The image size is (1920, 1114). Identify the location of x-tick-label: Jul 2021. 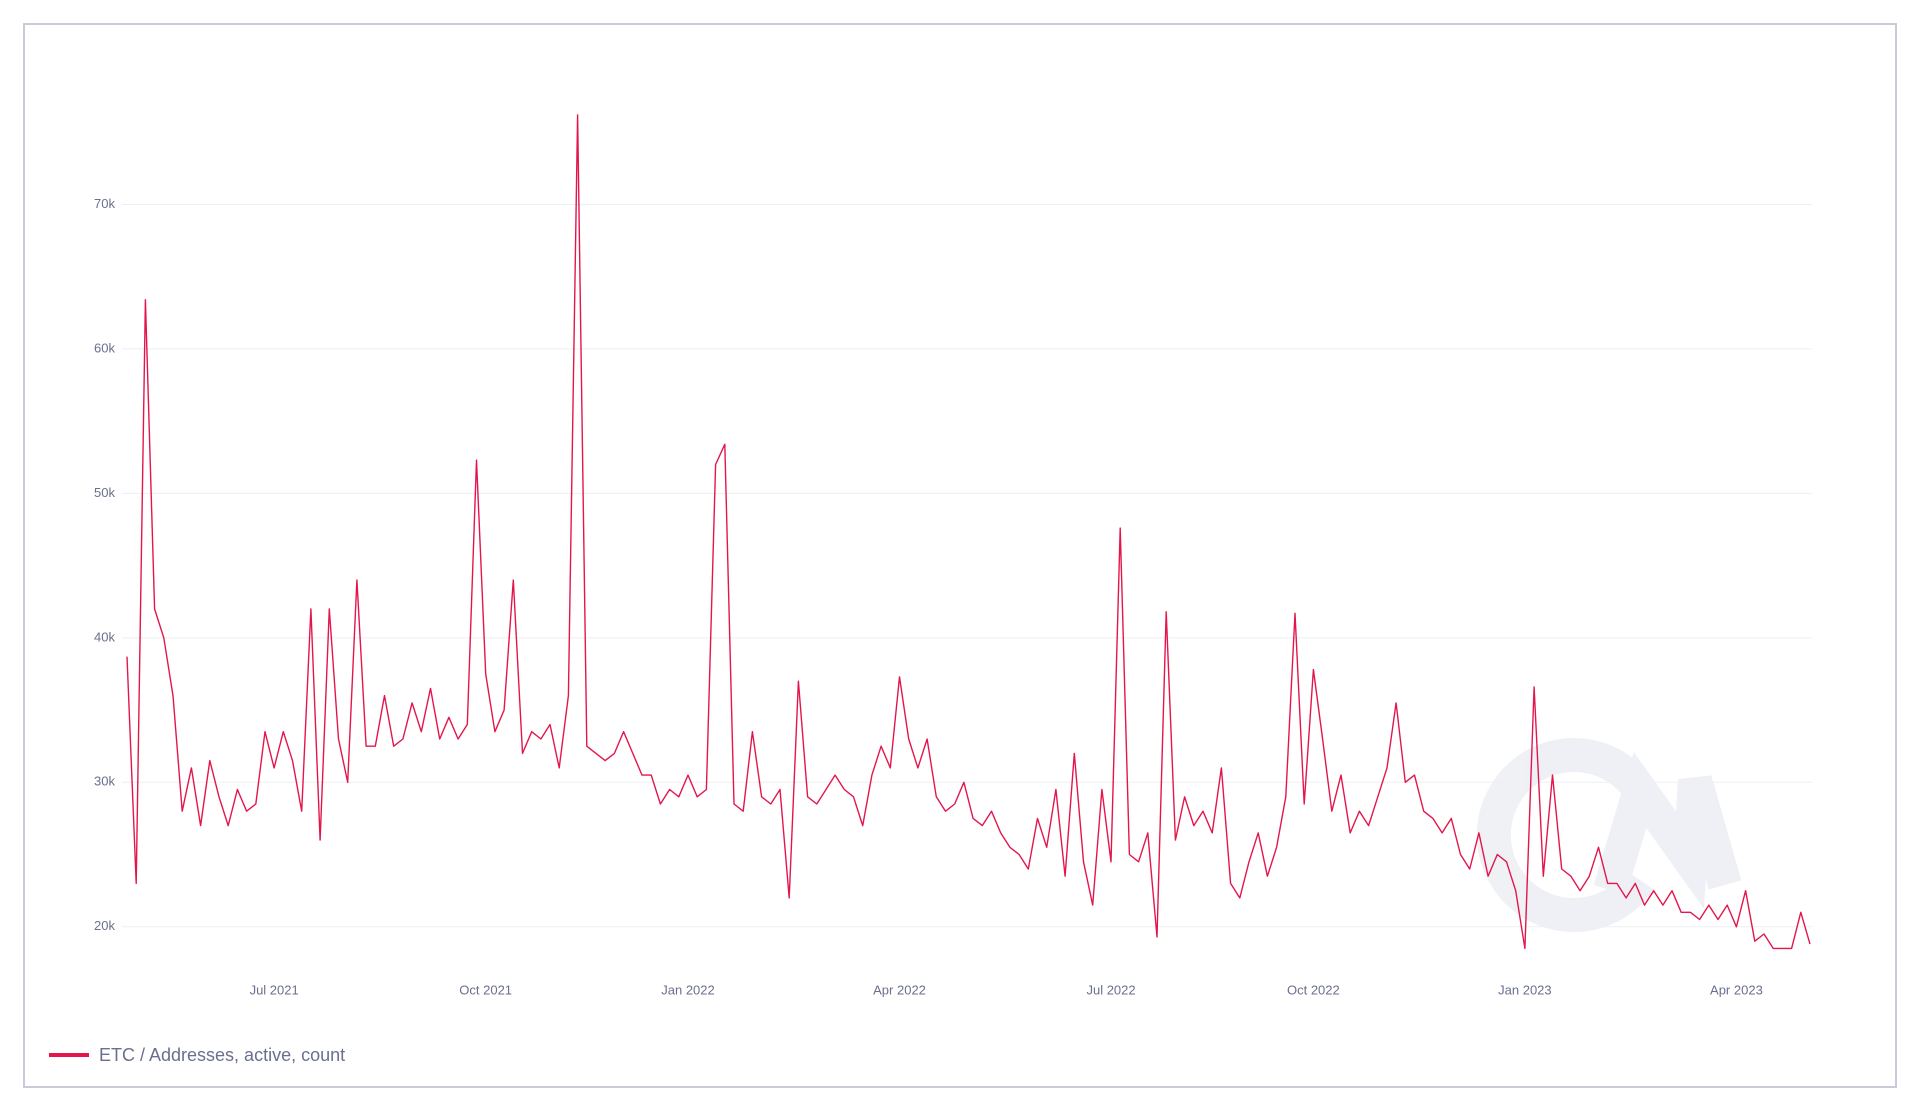
(274, 989).